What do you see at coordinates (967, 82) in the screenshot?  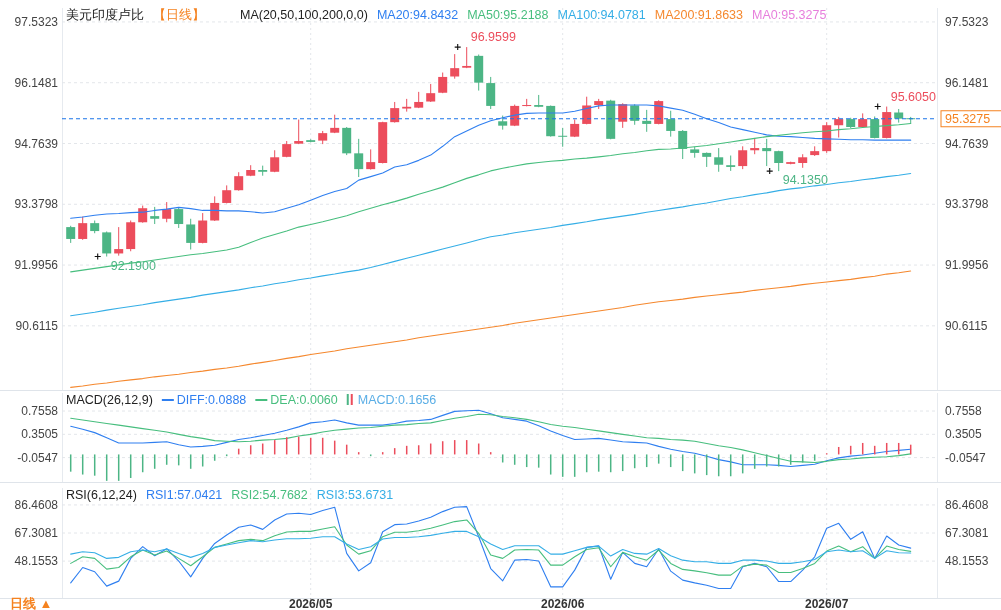 I see `y2-tick-label: 96.1481` at bounding box center [967, 82].